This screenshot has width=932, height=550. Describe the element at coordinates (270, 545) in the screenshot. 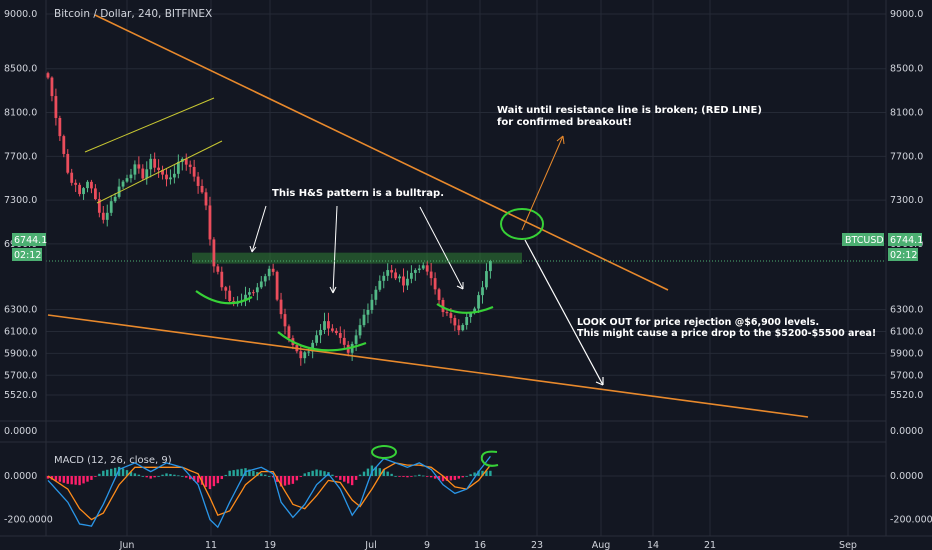

I see `x-tick-2: 19` at that location.